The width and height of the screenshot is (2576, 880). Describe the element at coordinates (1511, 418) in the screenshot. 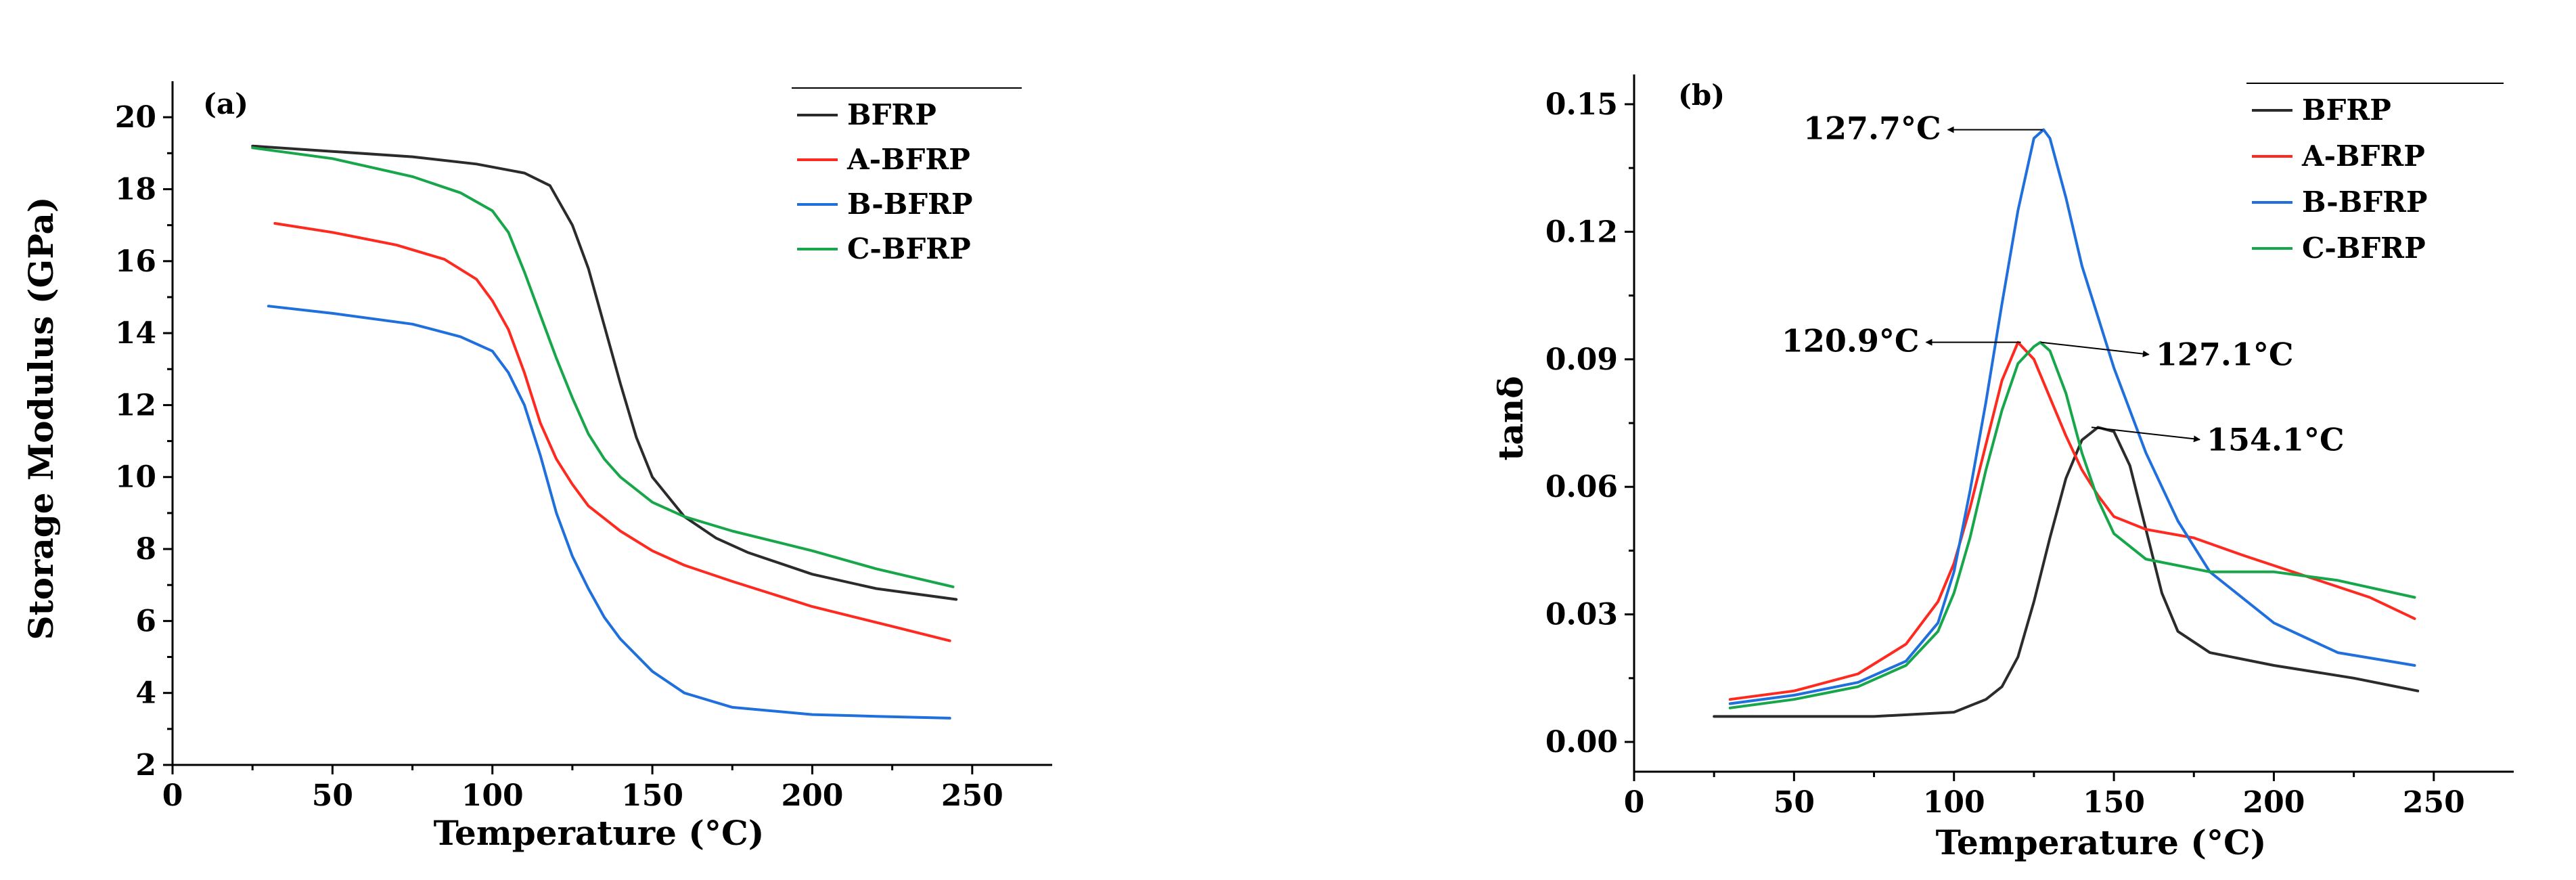

I see `y-axis-title: tanδ` at that location.